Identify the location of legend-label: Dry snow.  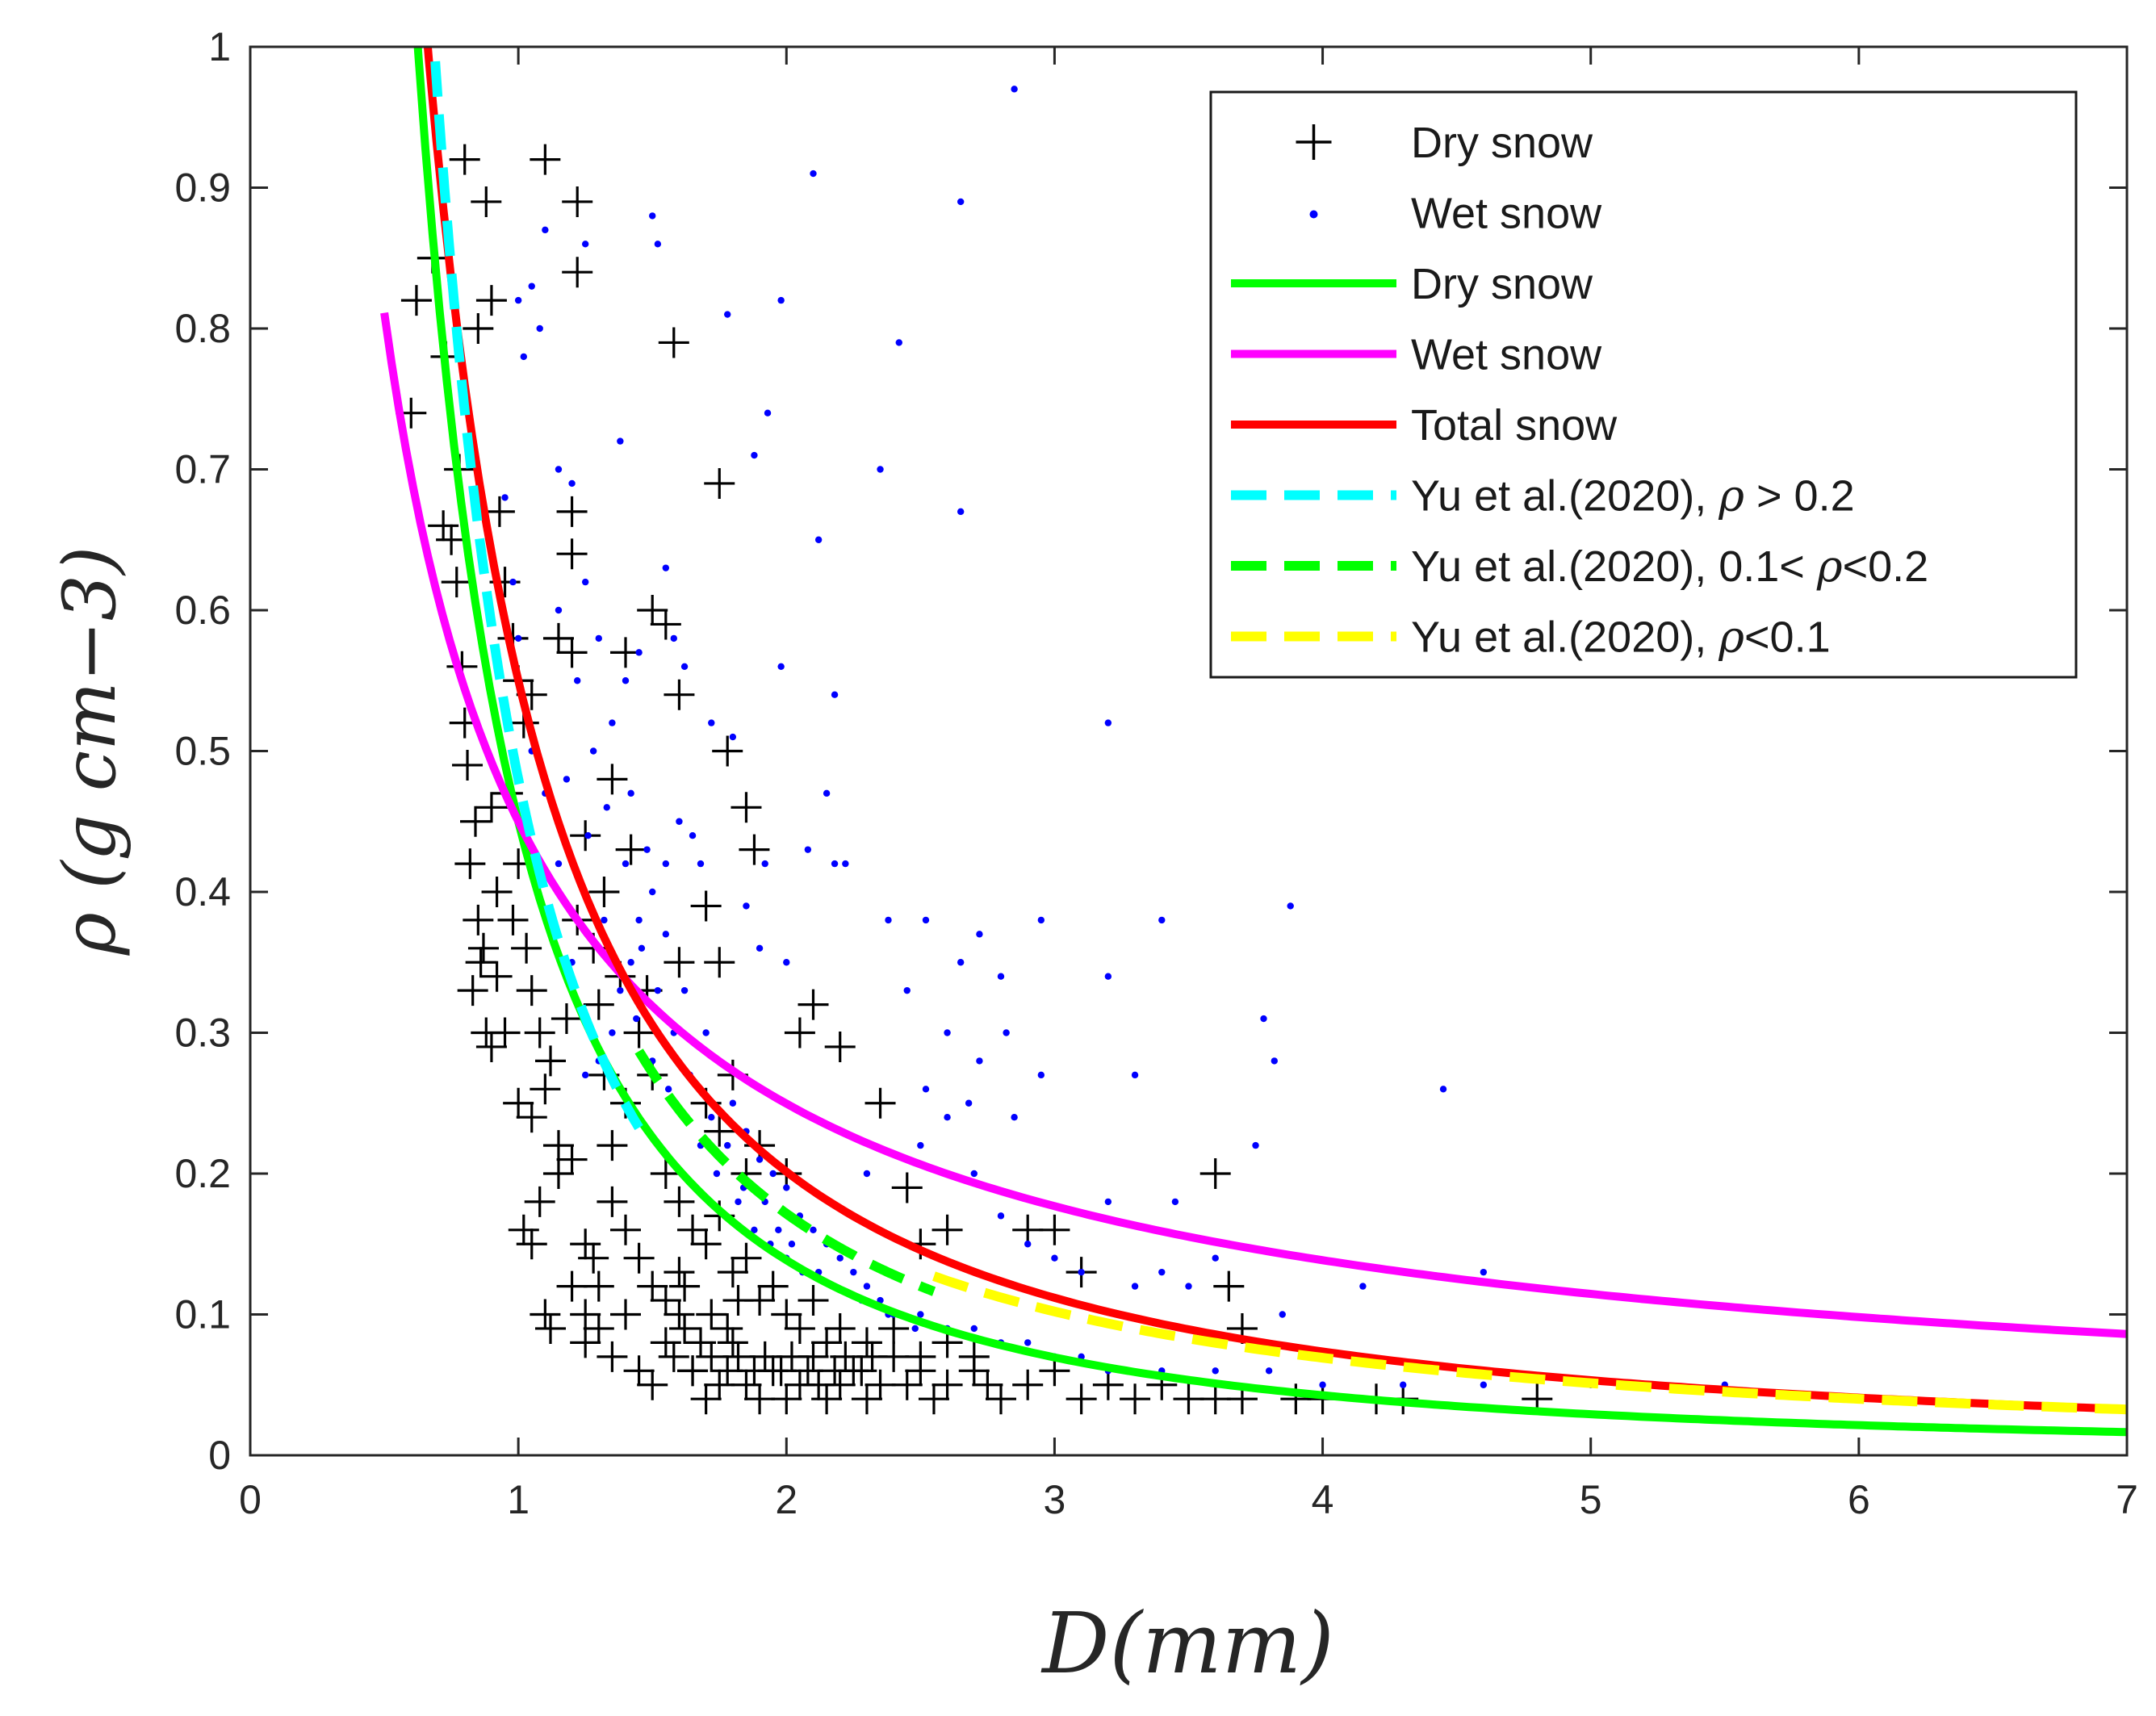
(1502, 143).